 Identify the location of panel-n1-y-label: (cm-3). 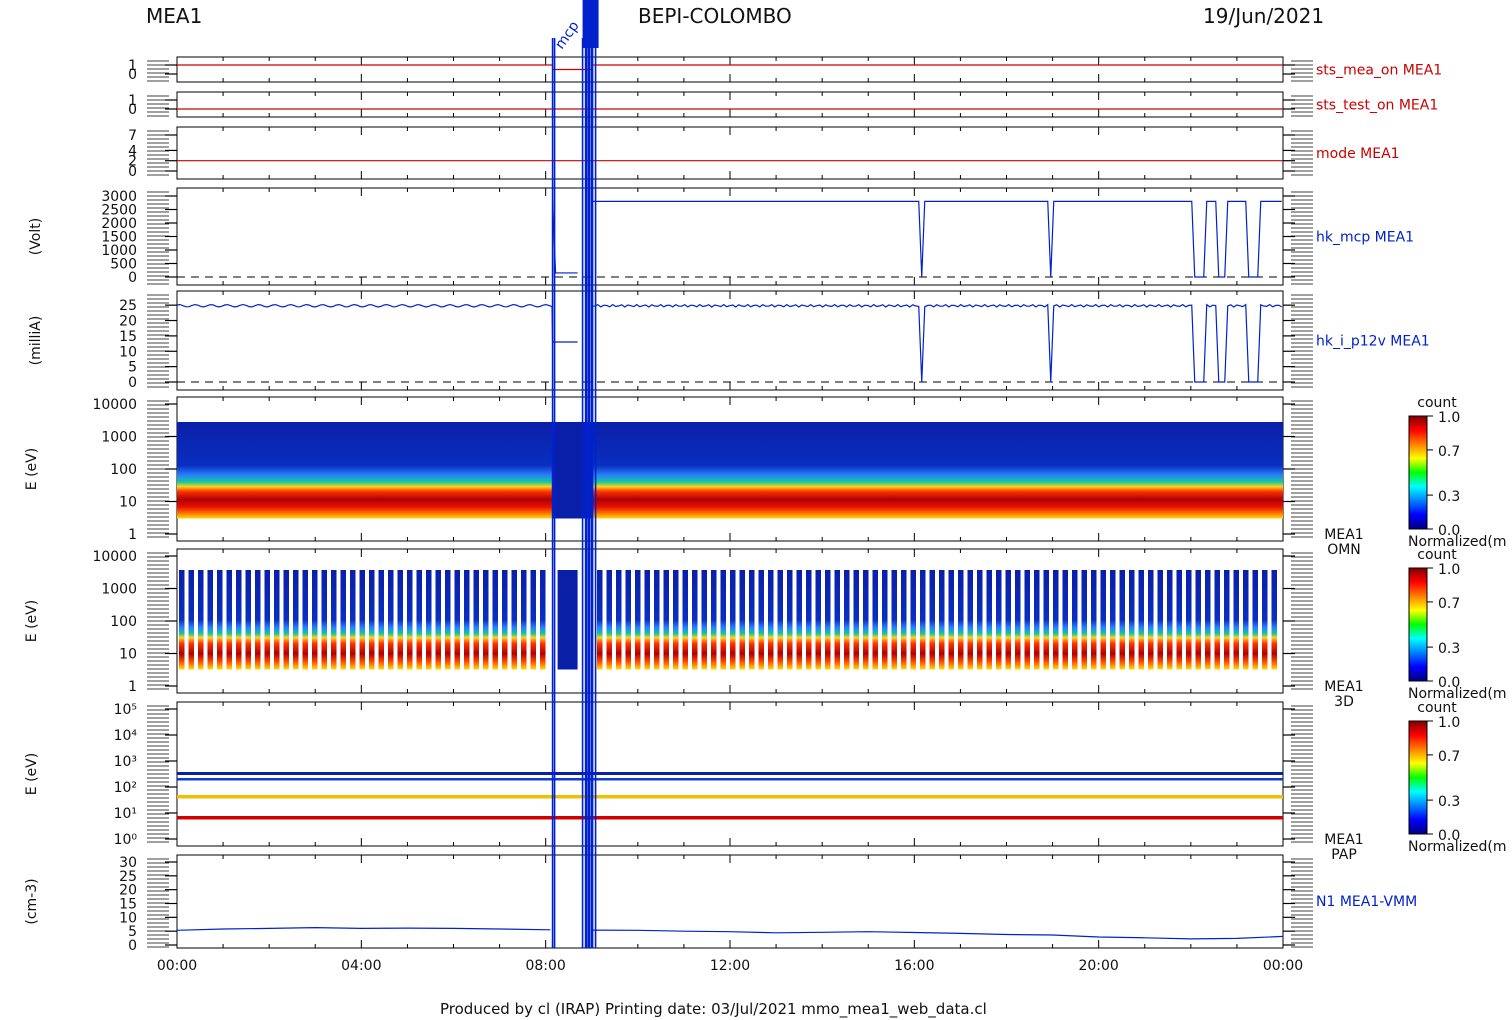
(32, 901).